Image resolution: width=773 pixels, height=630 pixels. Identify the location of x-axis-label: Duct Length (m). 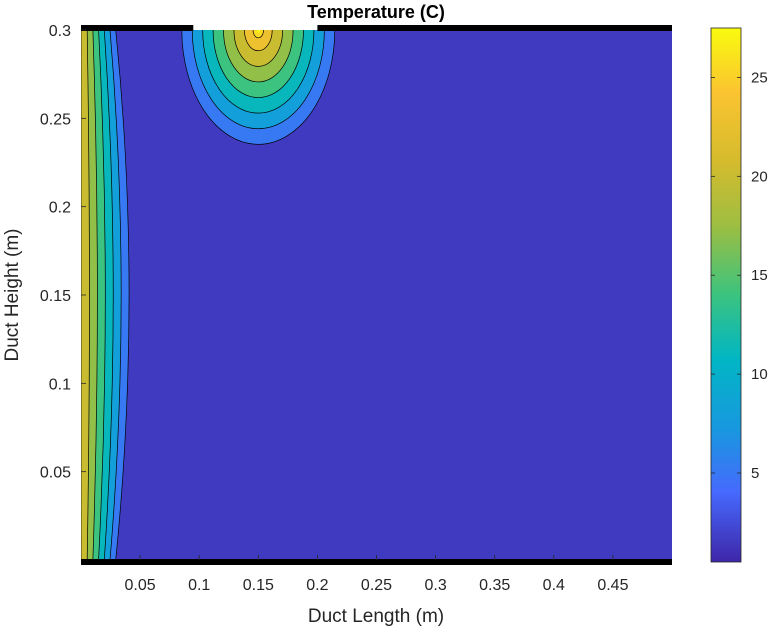
(376, 616).